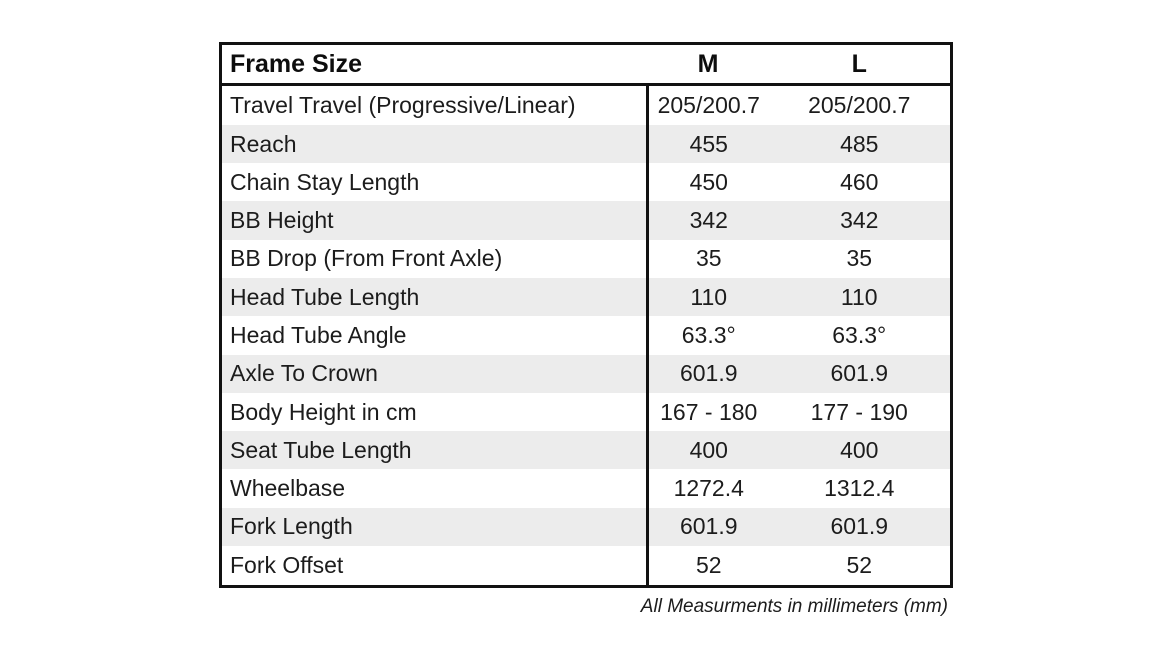  I want to click on row-label: Body Height in cm, so click(434, 412).